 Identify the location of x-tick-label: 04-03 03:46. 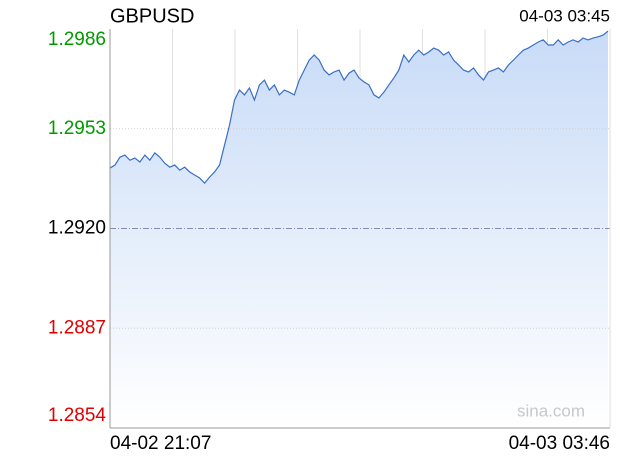
(559, 443).